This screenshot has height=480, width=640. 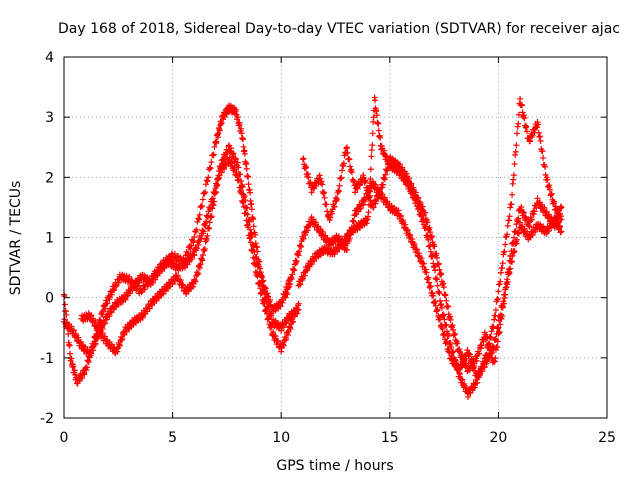 What do you see at coordinates (334, 466) in the screenshot?
I see `x-axis-title: GPS time / hours` at bounding box center [334, 466].